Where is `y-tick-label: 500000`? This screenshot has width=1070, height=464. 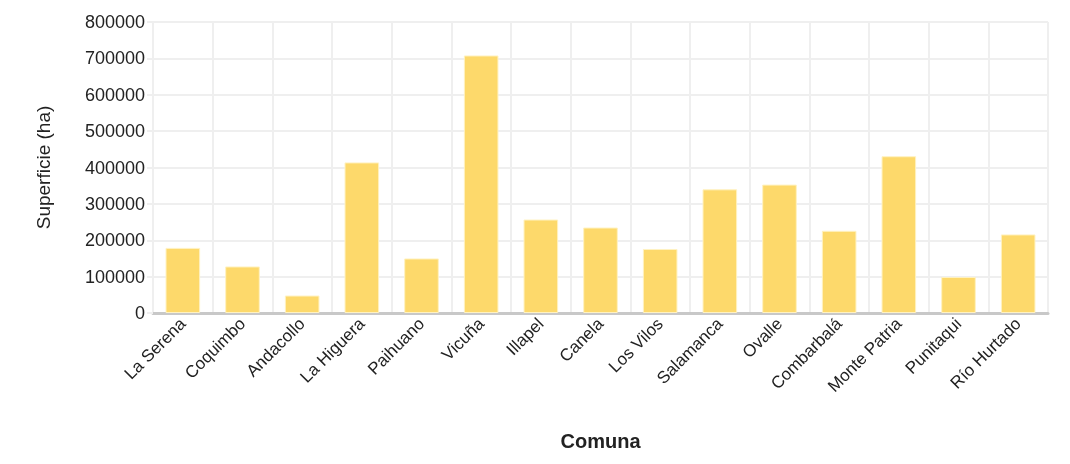
y-tick-label: 500000 is located at coordinates (114, 131).